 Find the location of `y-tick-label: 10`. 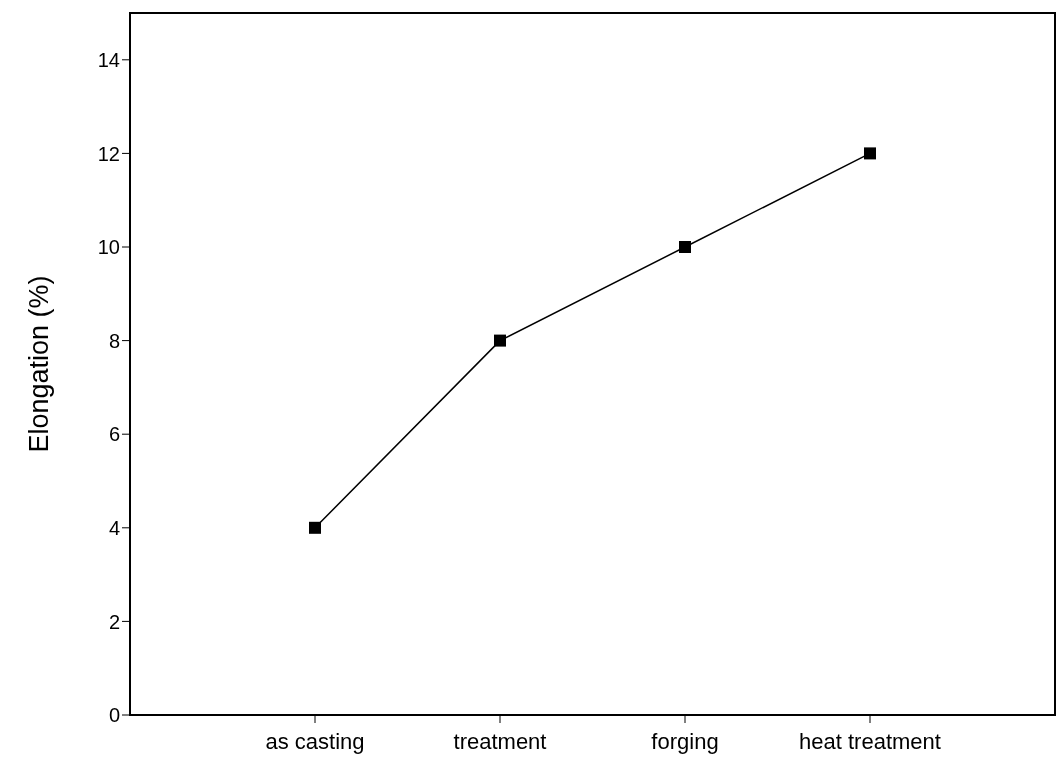

y-tick-label: 10 is located at coordinates (108, 247).